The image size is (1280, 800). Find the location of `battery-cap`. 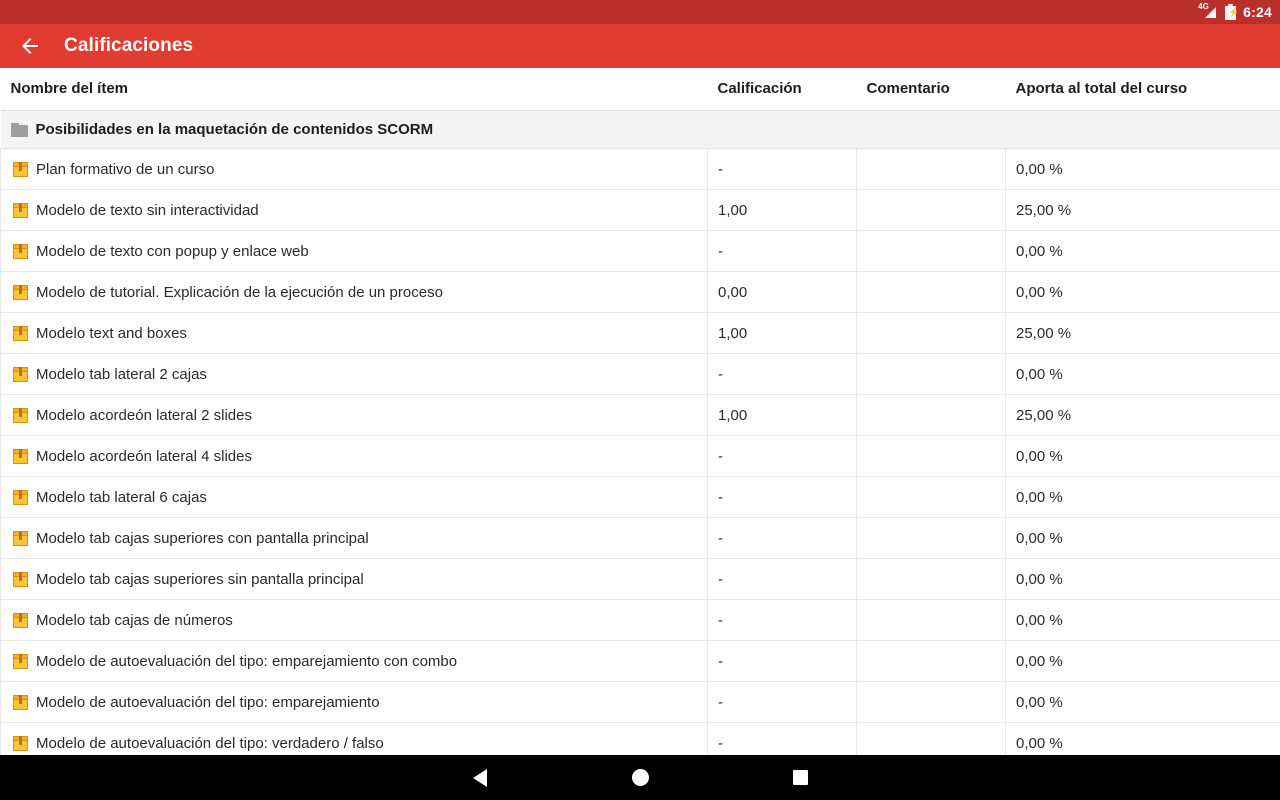

battery-cap is located at coordinates (1231, 5).